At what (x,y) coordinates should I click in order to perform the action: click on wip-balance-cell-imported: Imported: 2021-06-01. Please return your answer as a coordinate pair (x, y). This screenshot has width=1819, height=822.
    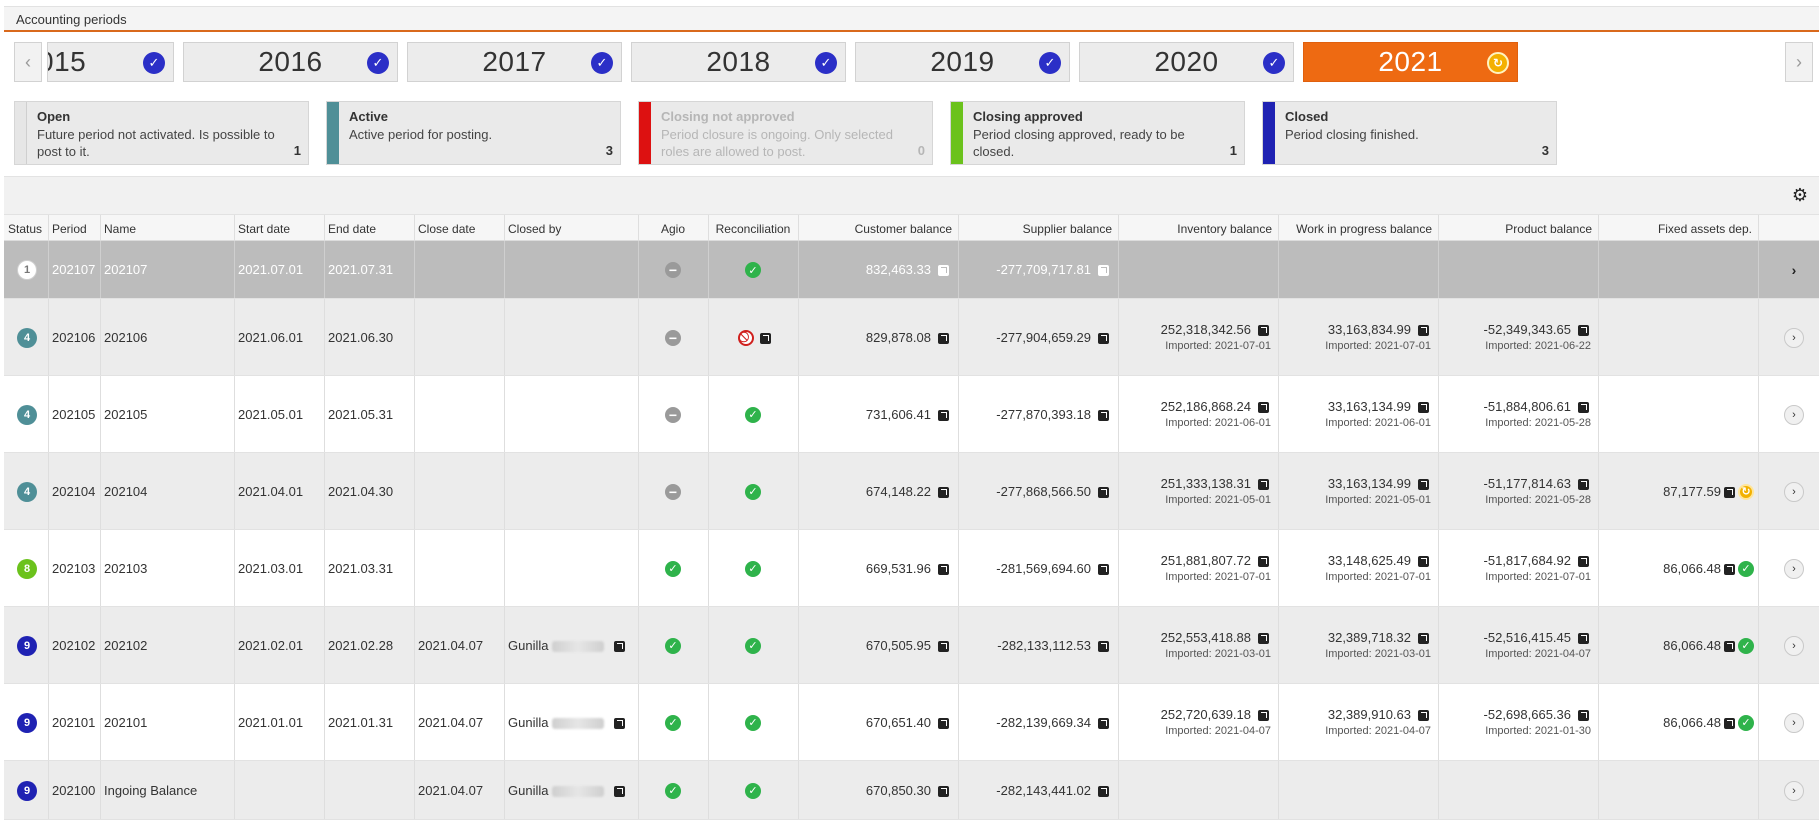
    Looking at the image, I should click on (1378, 422).